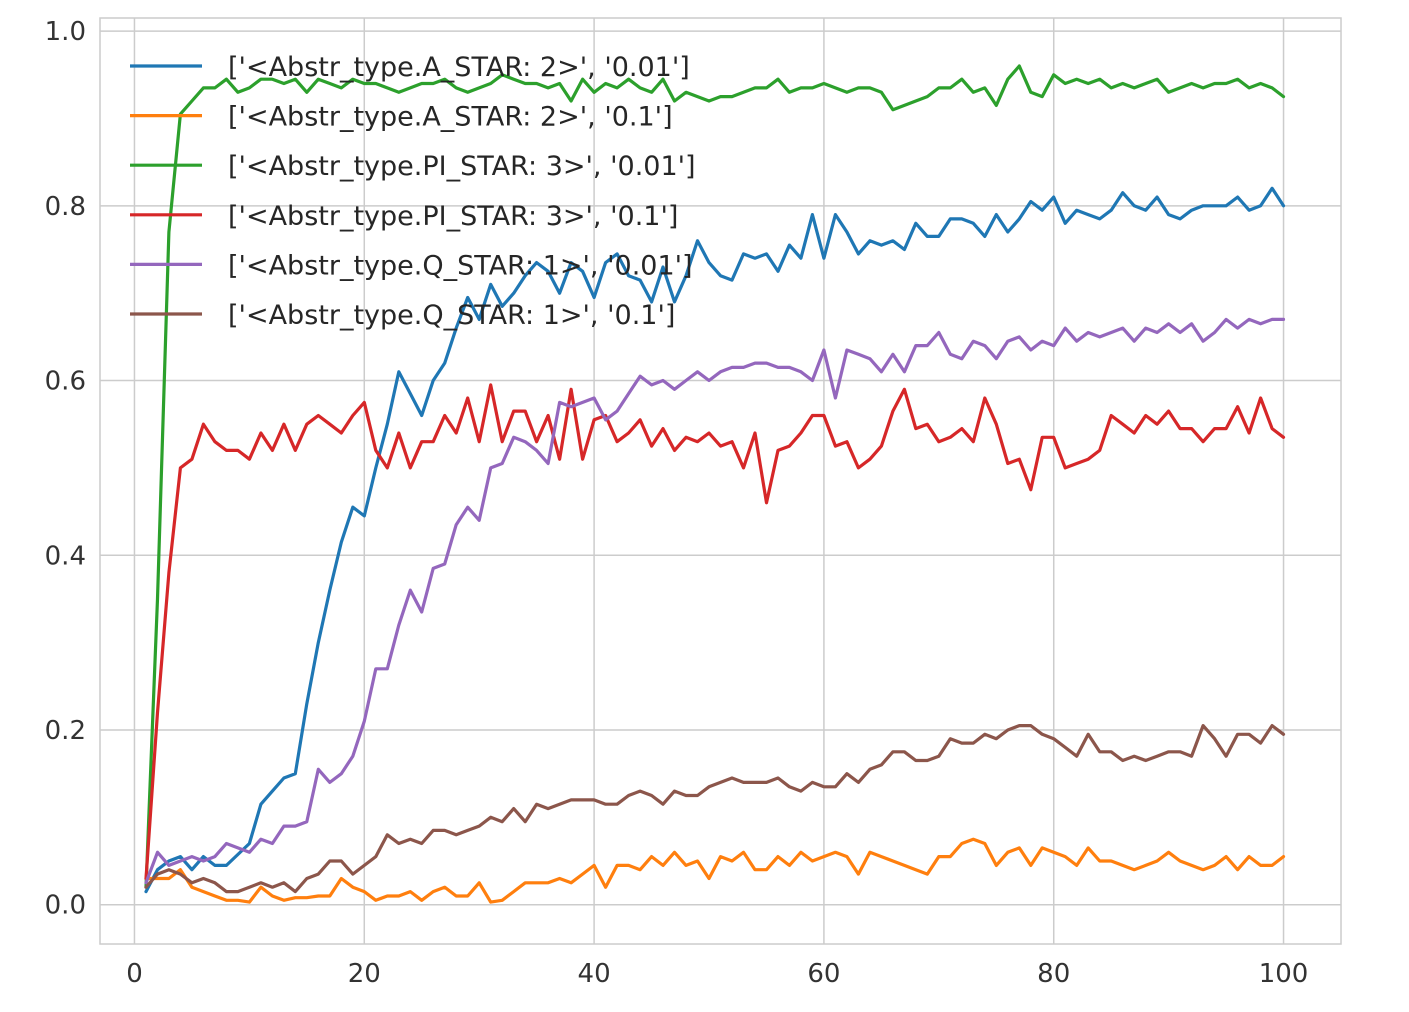 The width and height of the screenshot is (1409, 1012). What do you see at coordinates (460, 265) in the screenshot?
I see `legend-label: ['<Abstr_type.Q_STAR: 1>', '0.01']` at bounding box center [460, 265].